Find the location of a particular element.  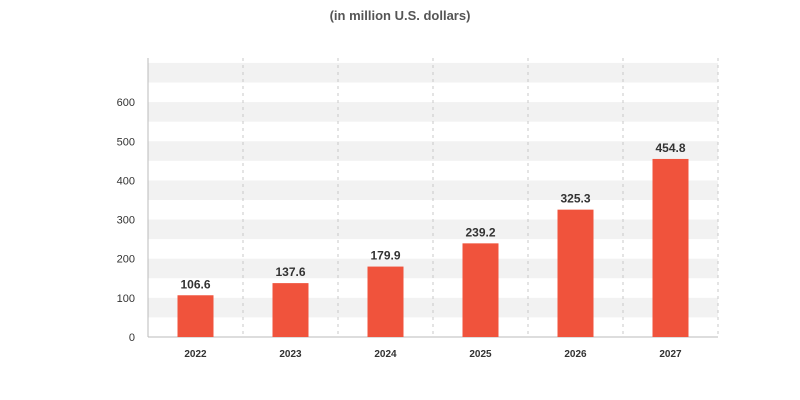

x-tick-label: 2026 is located at coordinates (575, 354).